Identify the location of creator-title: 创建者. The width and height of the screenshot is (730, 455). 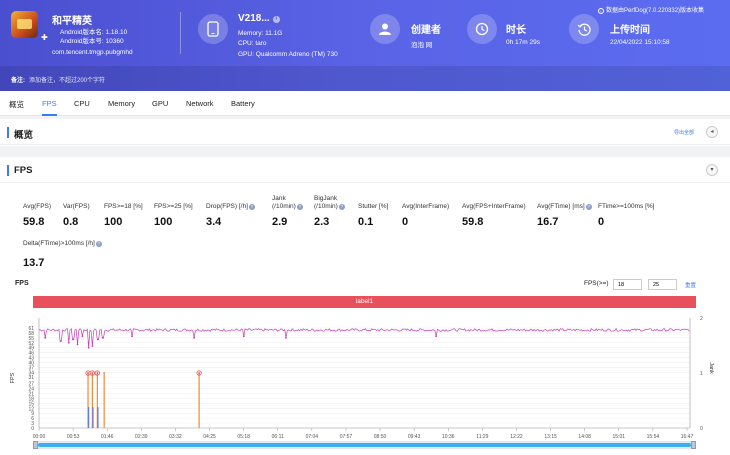
(426, 30).